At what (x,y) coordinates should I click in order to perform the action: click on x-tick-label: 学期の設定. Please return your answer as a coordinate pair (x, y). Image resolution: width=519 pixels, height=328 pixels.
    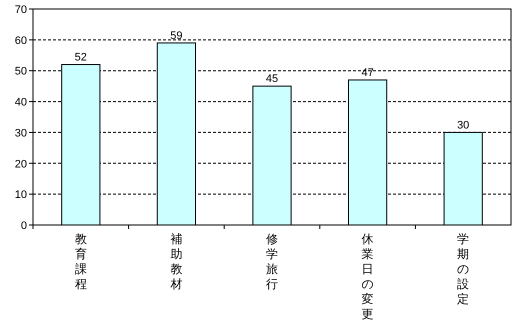
    Looking at the image, I should click on (463, 269).